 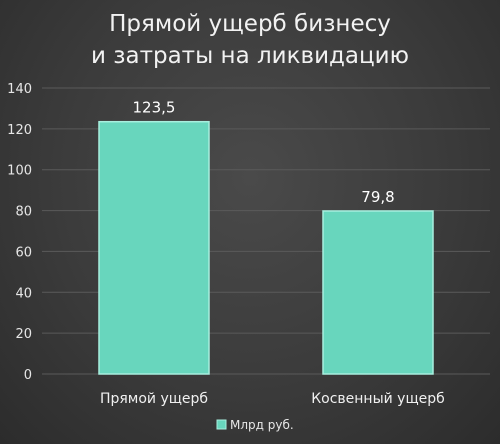 What do you see at coordinates (23, 334) in the screenshot?
I see `y-tick-label: 20` at bounding box center [23, 334].